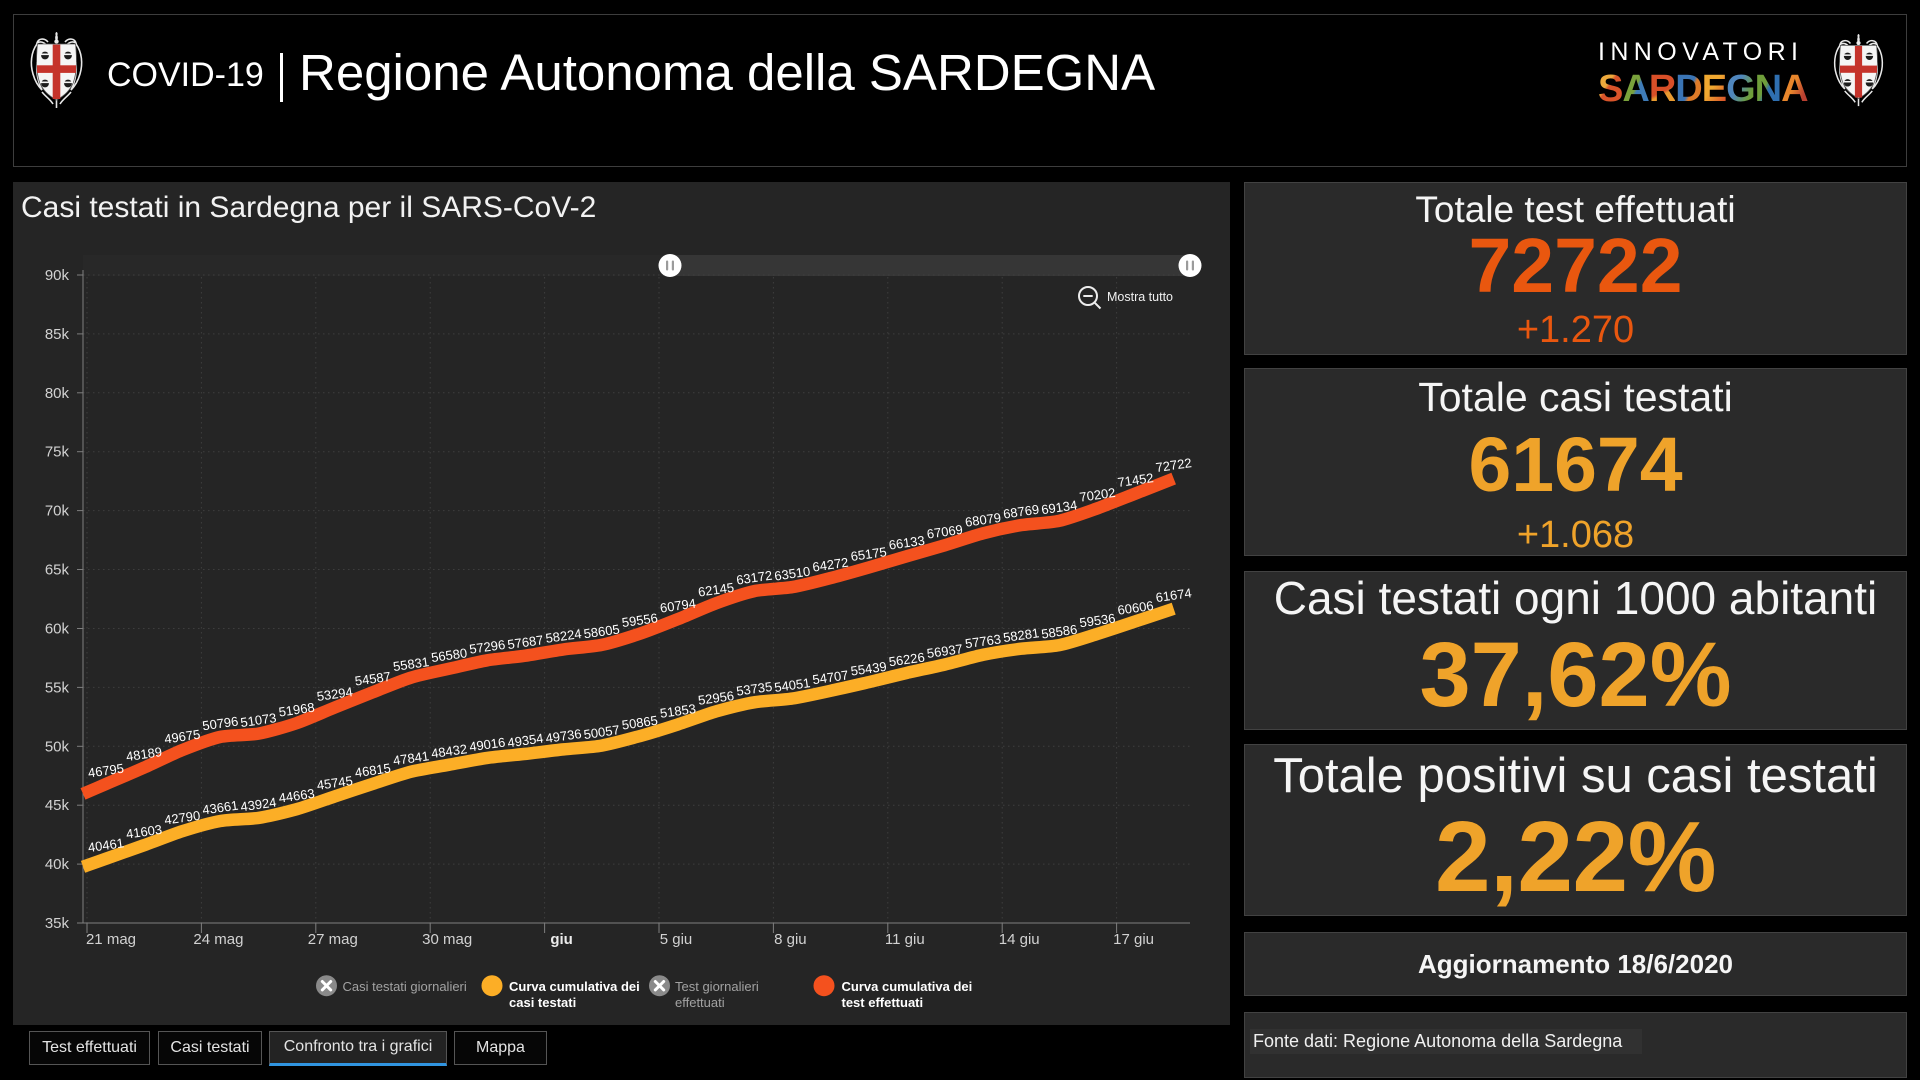 This screenshot has width=1920, height=1080. Describe the element at coordinates (716, 590) in the screenshot. I see `svg-text: 62145` at that location.